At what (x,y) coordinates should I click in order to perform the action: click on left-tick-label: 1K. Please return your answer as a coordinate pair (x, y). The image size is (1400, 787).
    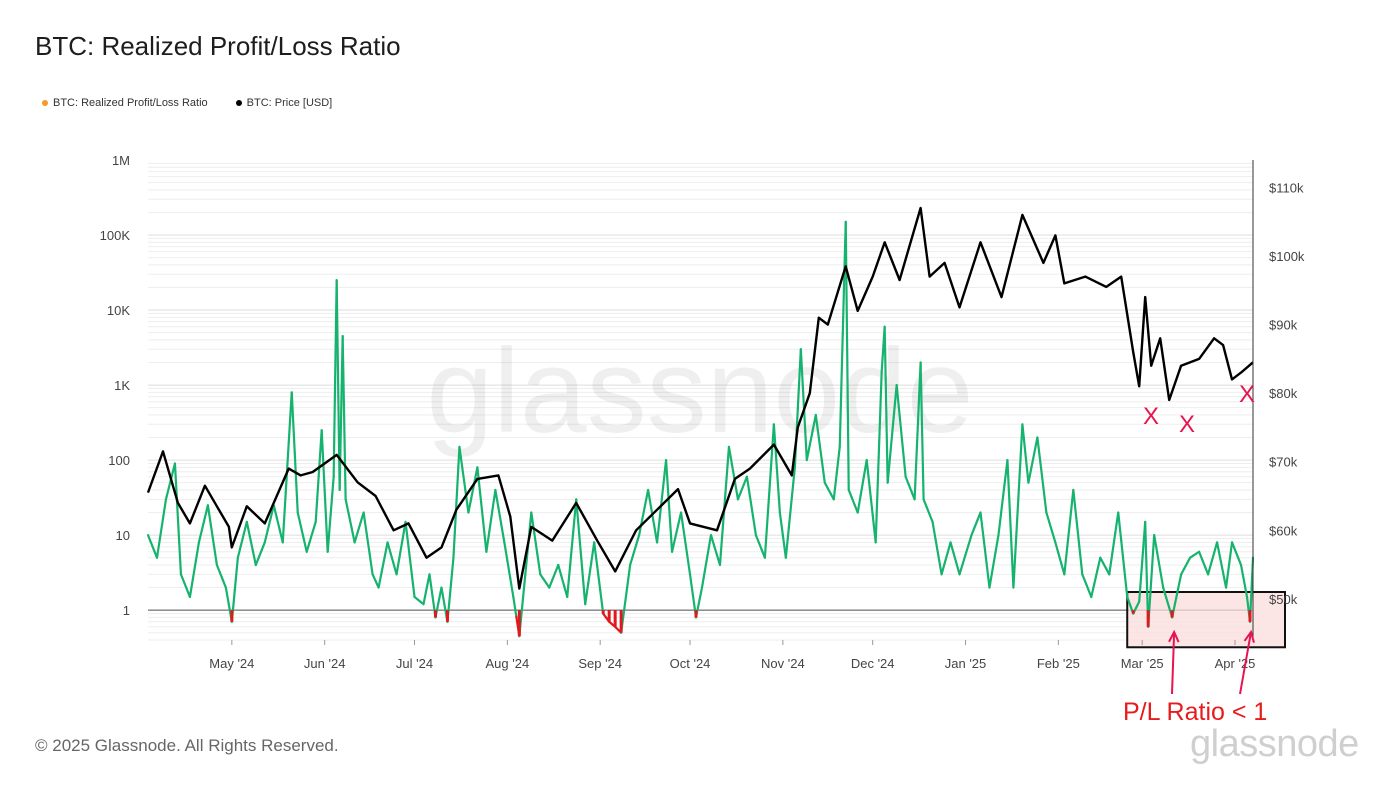
    Looking at the image, I should click on (122, 385).